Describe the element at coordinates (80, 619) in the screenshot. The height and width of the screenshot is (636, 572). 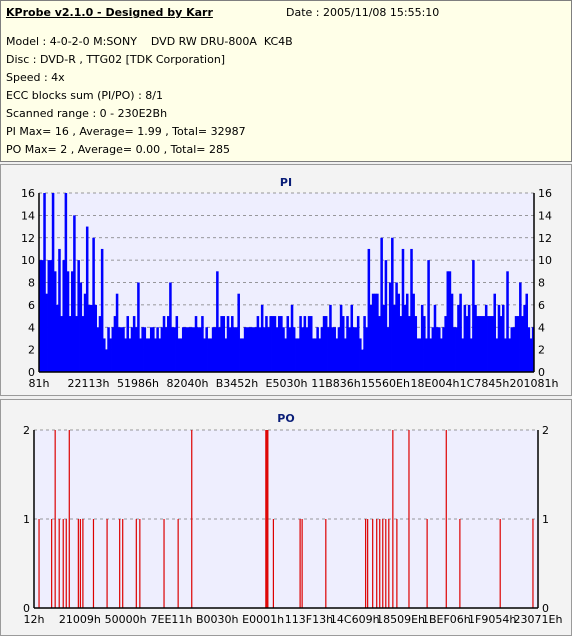
I see `po-xtick-label: 21009h` at that location.